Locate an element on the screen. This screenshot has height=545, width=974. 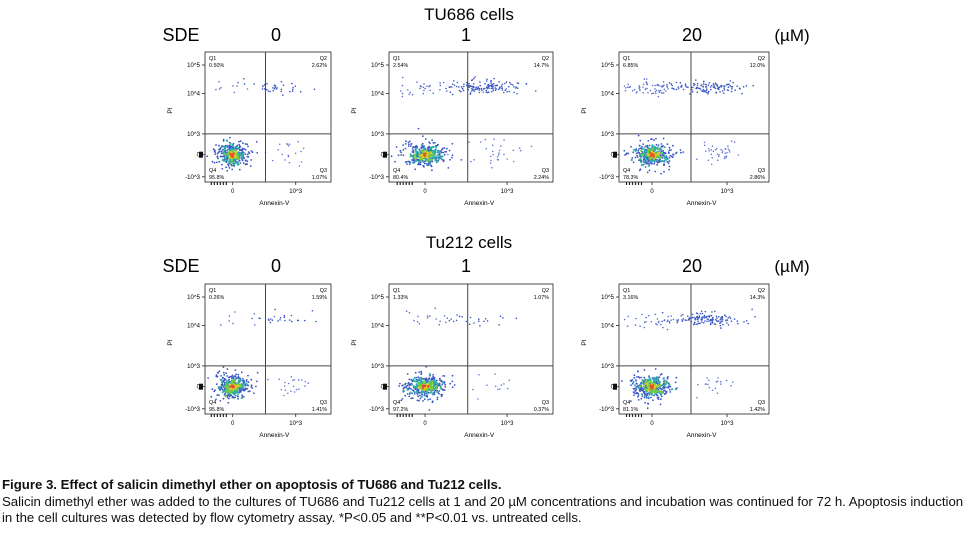
y-tick-label: 10^3 is located at coordinates (607, 367).